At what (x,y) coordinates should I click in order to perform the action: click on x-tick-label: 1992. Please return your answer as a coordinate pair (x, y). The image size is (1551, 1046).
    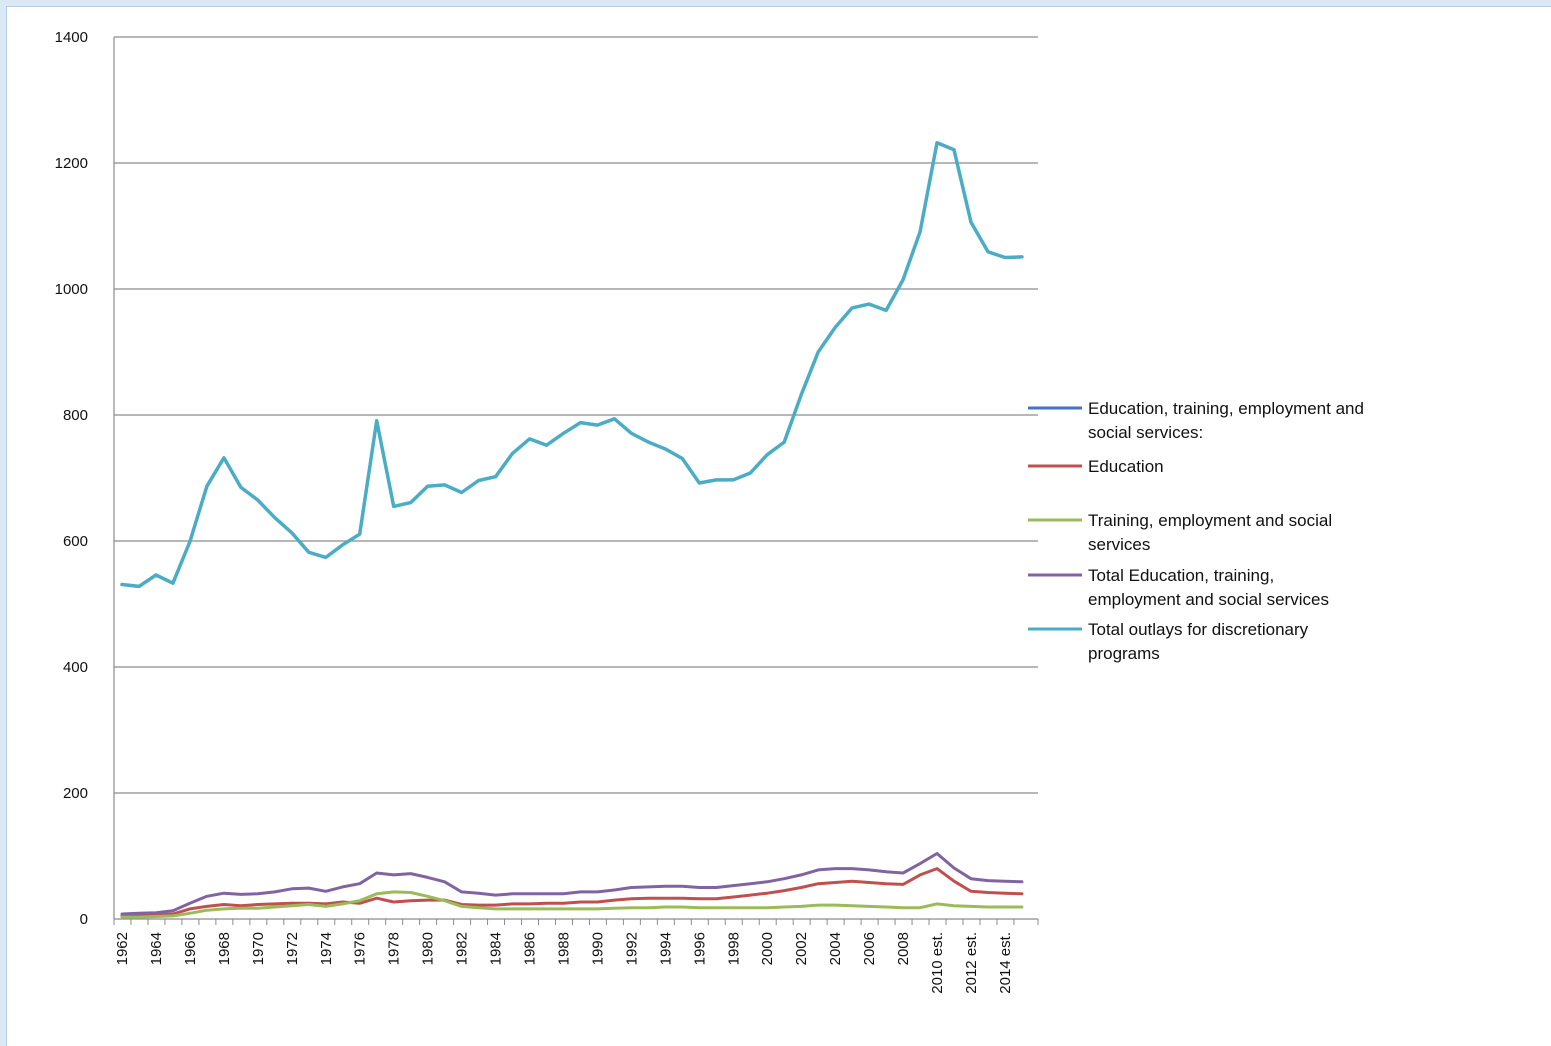
    Looking at the image, I should click on (631, 948).